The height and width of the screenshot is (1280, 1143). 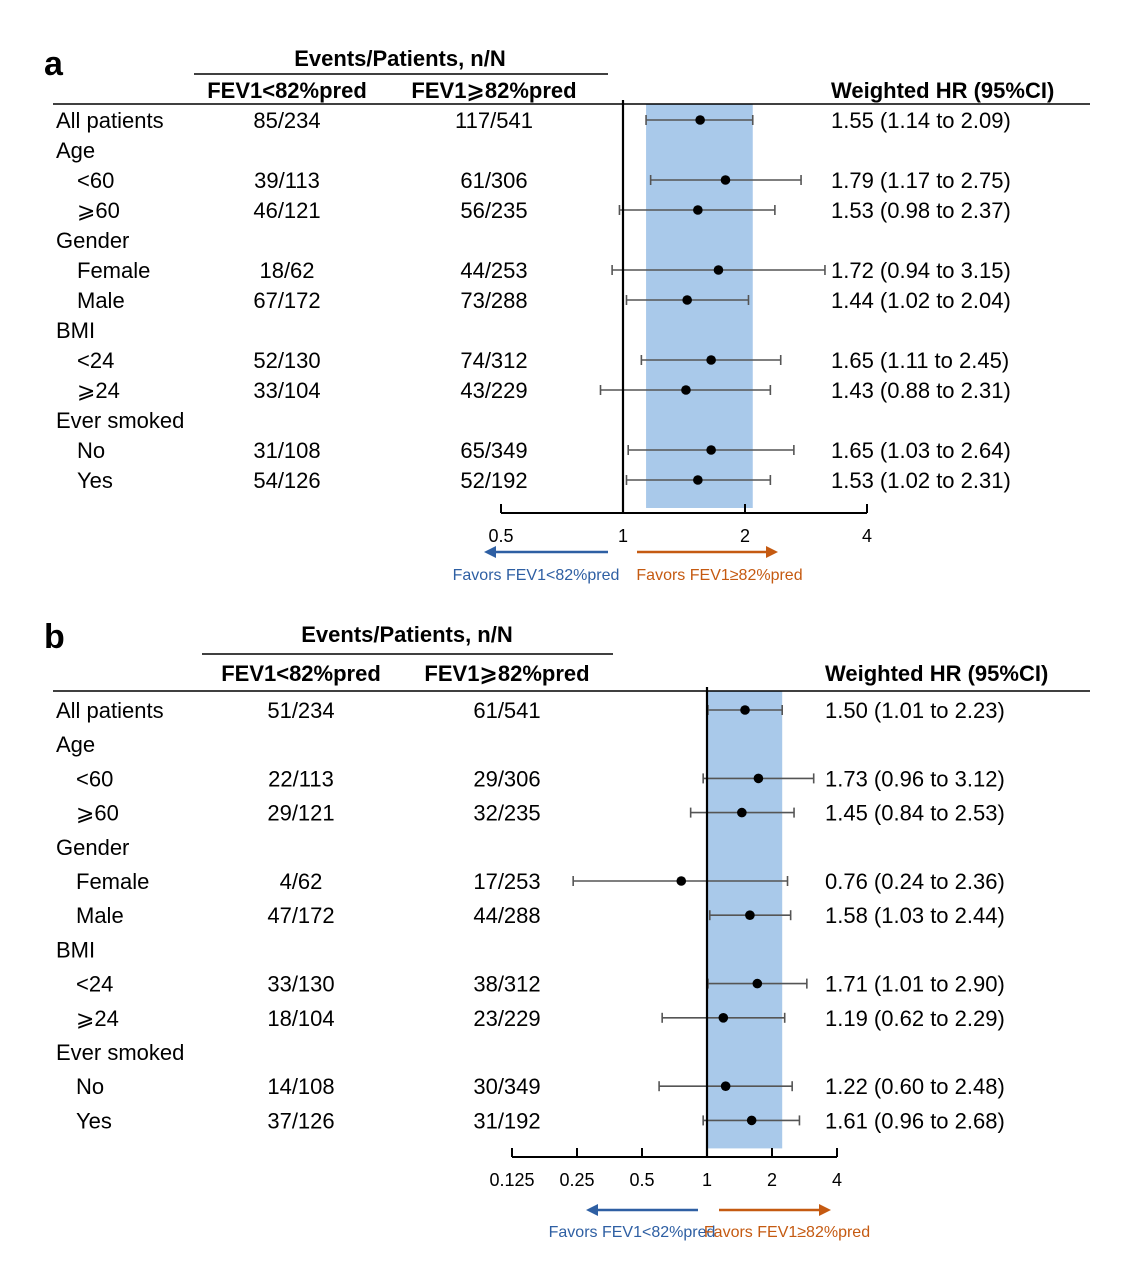 I want to click on events-fev1-low-cell: 18/104, so click(x=300, y=1018).